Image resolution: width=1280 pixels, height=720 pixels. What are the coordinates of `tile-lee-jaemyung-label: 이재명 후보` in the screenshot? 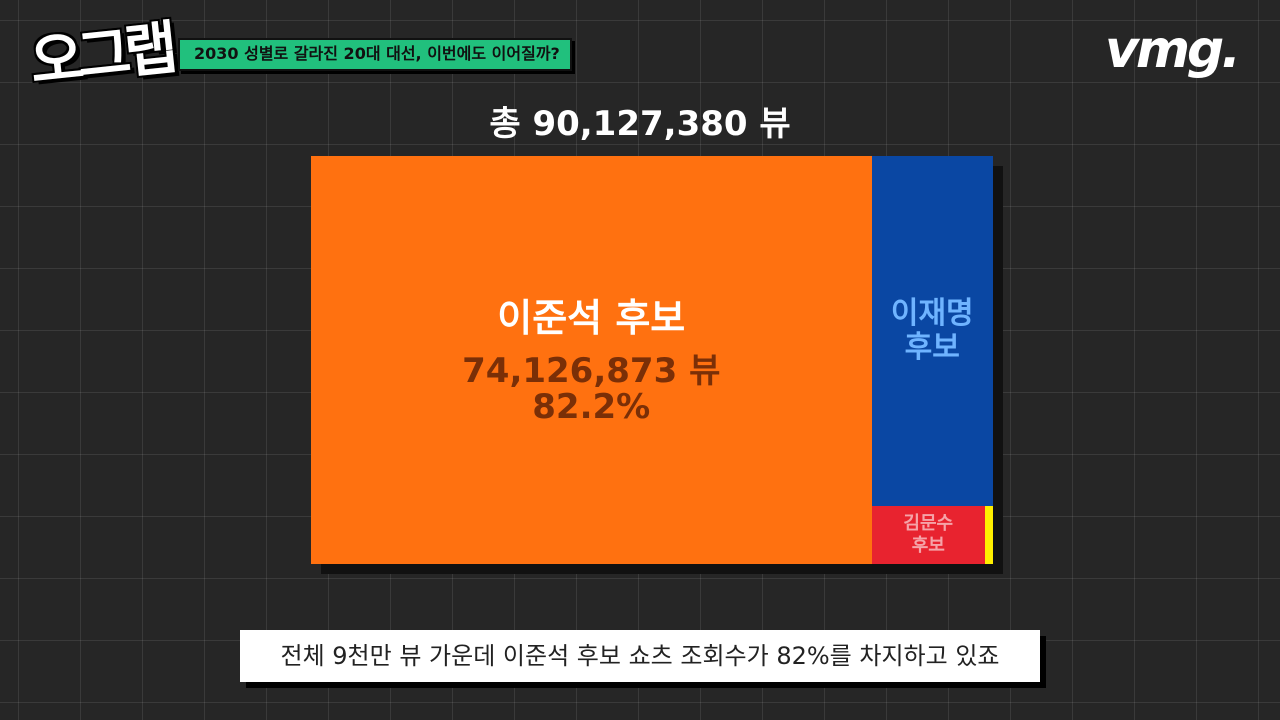 It's located at (933, 331).